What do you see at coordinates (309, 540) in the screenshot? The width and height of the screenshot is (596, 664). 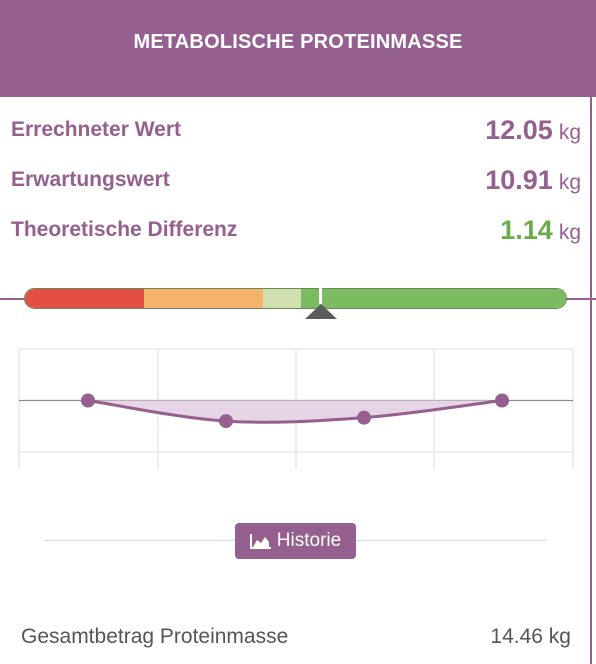 I see `history-button-label: Historie` at bounding box center [309, 540].